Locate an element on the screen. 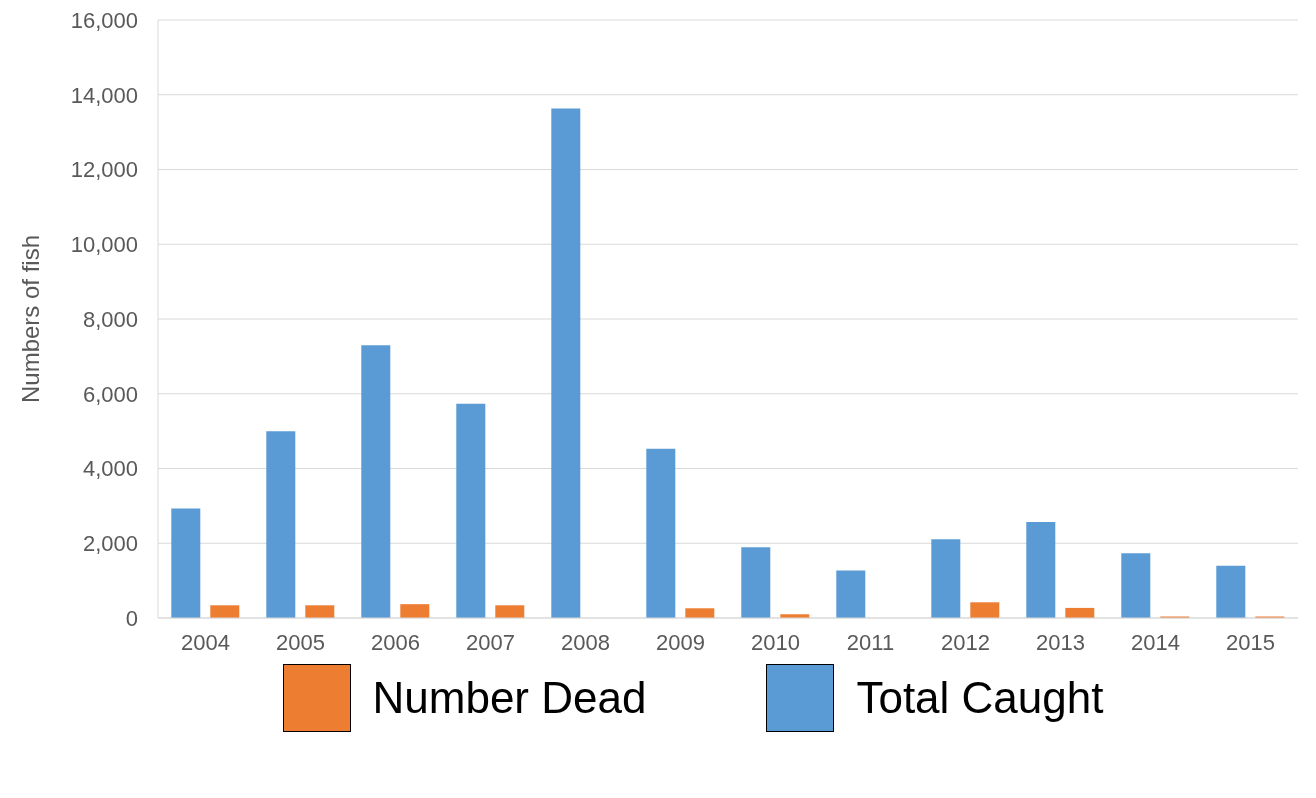 The image size is (1316, 798). y-tick-label: 2,000 is located at coordinates (110, 544).